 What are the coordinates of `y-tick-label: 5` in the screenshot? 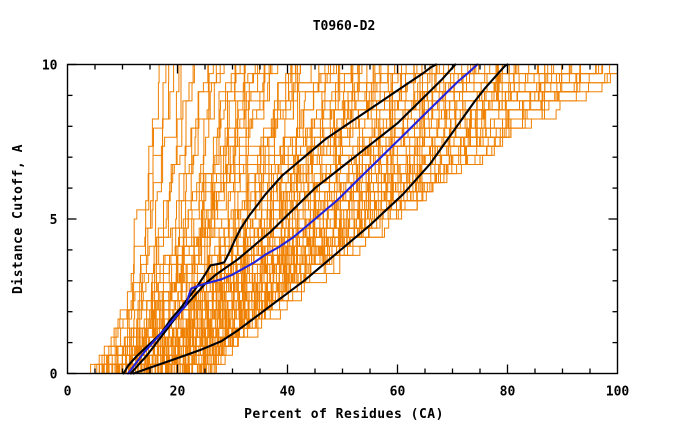 It's located at (54, 220).